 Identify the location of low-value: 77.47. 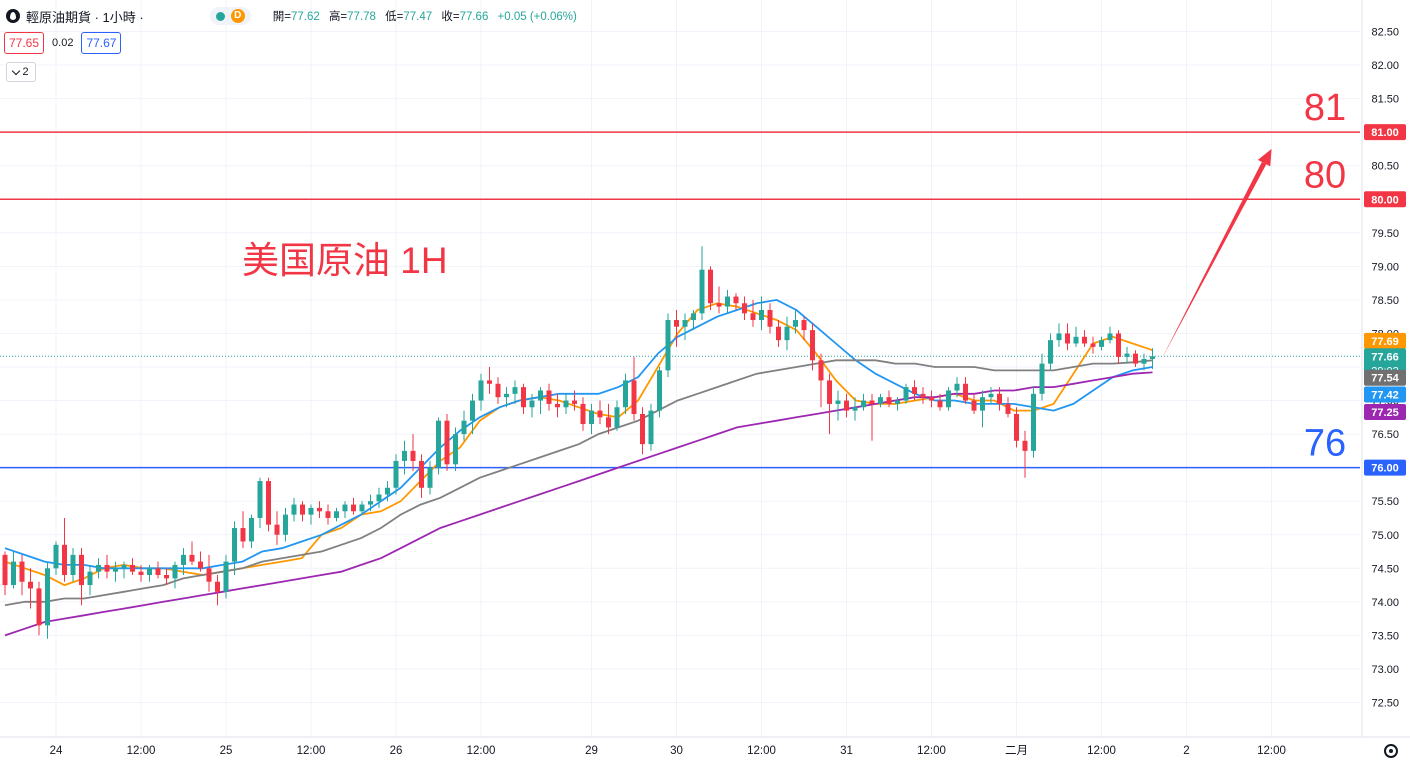
(418, 17).